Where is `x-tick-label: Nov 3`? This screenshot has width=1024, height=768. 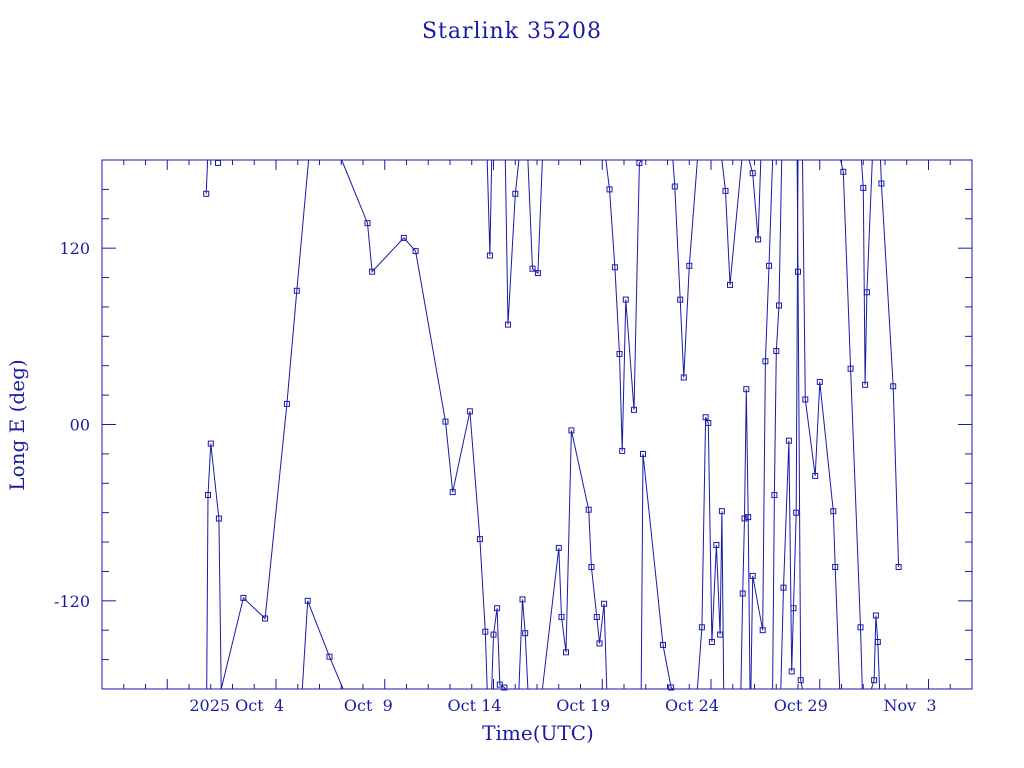
x-tick-label: Nov 3 is located at coordinates (909, 705).